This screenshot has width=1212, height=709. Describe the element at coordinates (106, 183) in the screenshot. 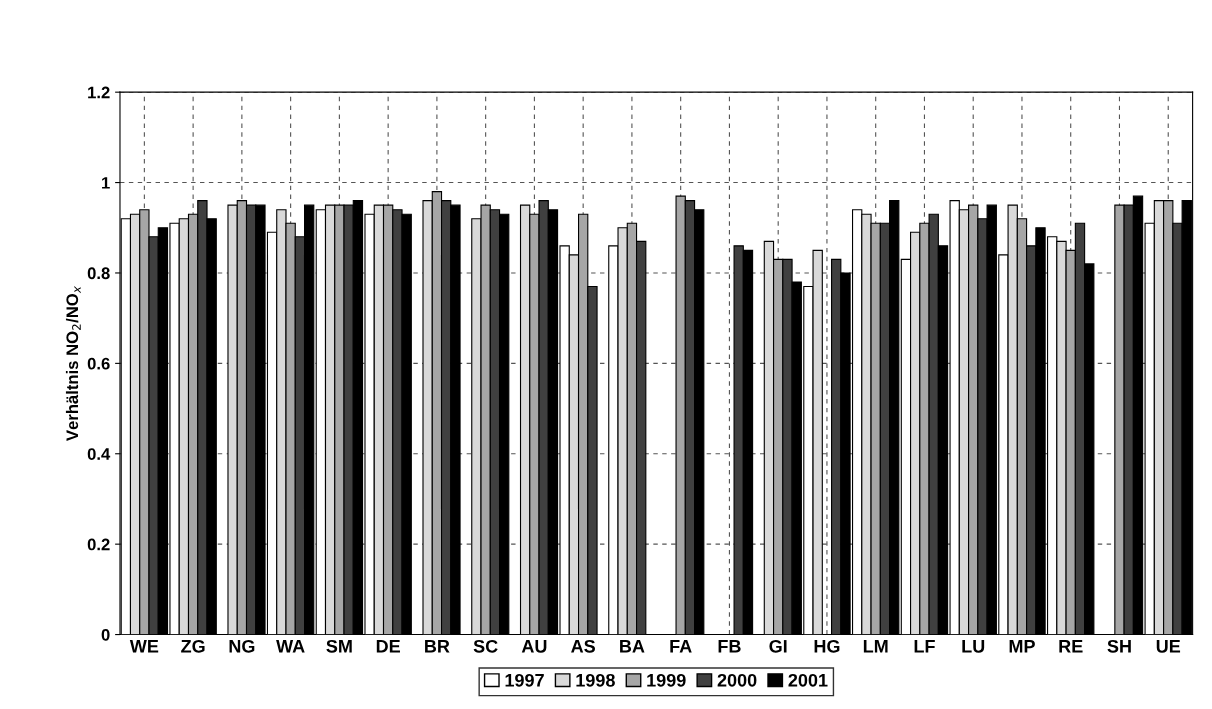

I see `y-tick-label: 1` at that location.